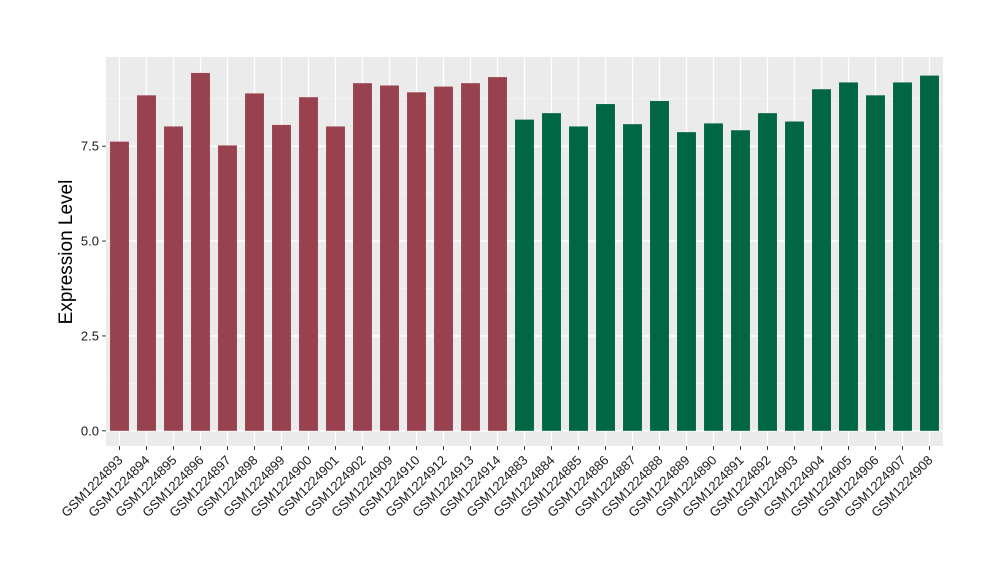  What do you see at coordinates (90, 146) in the screenshot?
I see `y-tick-label: 7.5` at bounding box center [90, 146].